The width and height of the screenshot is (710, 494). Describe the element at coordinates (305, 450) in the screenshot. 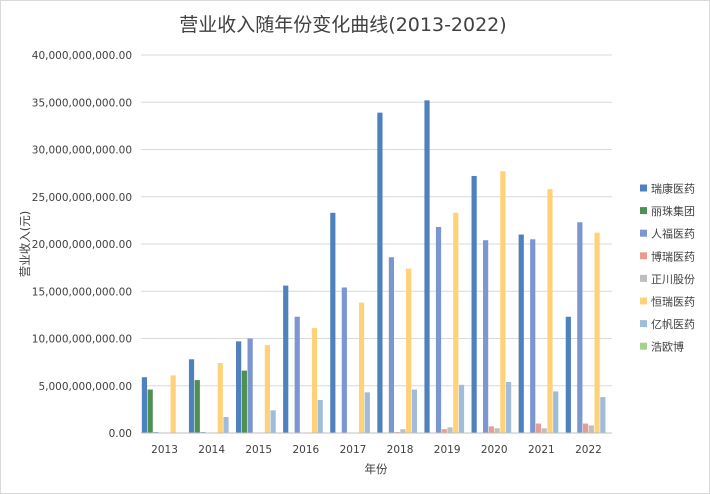

I see `x-tick-label: 2016` at that location.